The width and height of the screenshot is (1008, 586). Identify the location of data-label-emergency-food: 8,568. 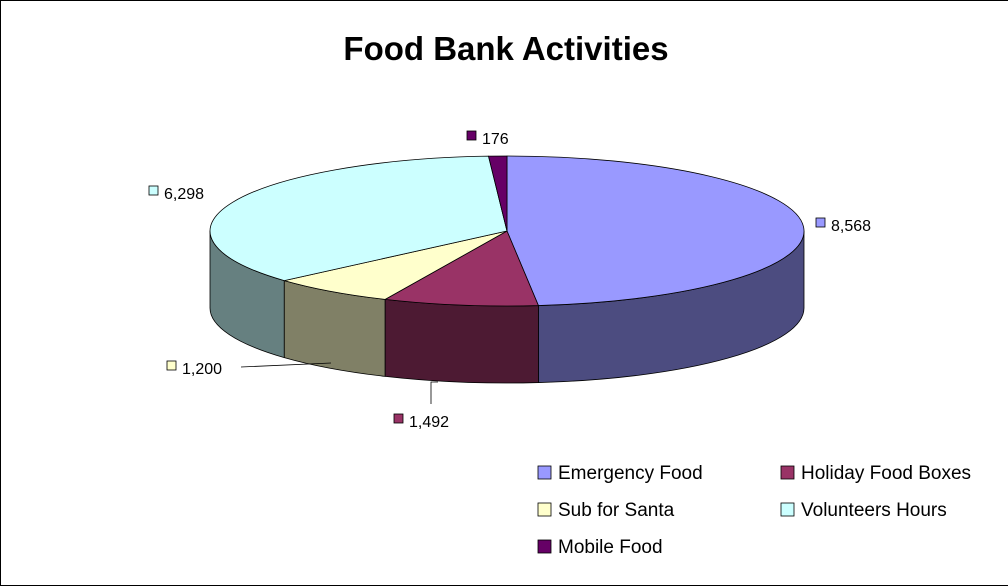
(843, 226).